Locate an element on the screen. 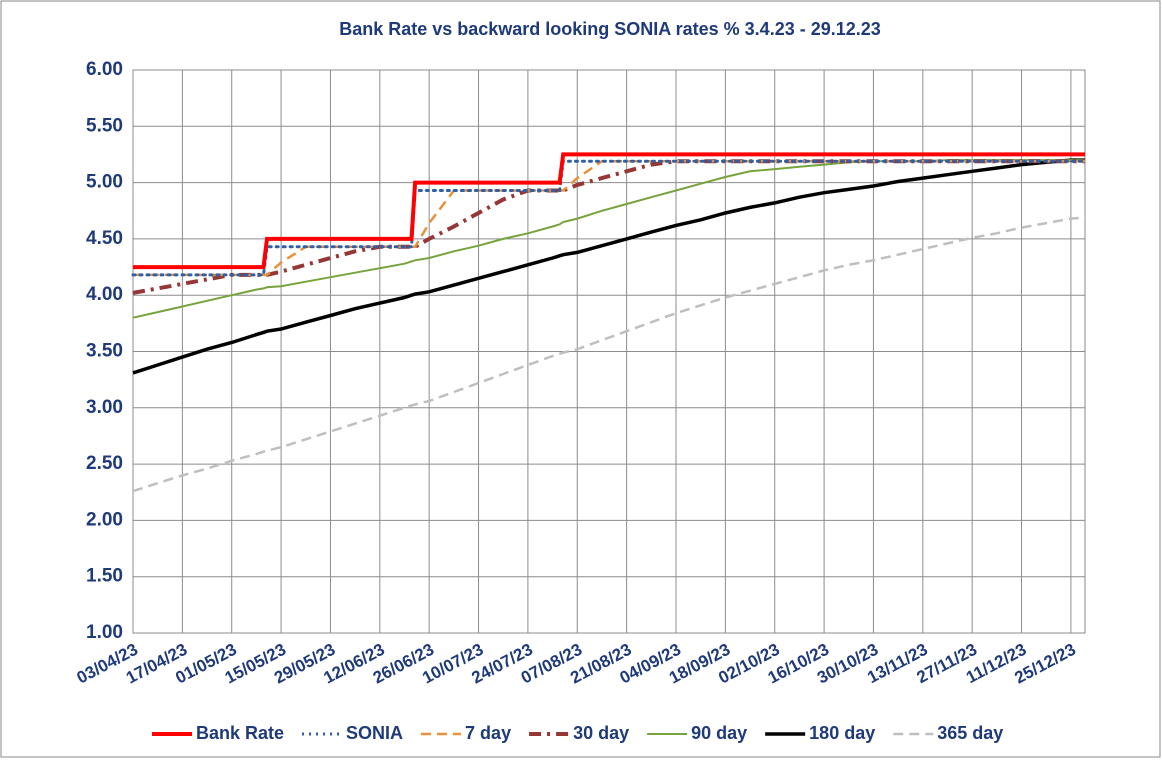  y-tick-label: 6.00 is located at coordinates (104, 69).